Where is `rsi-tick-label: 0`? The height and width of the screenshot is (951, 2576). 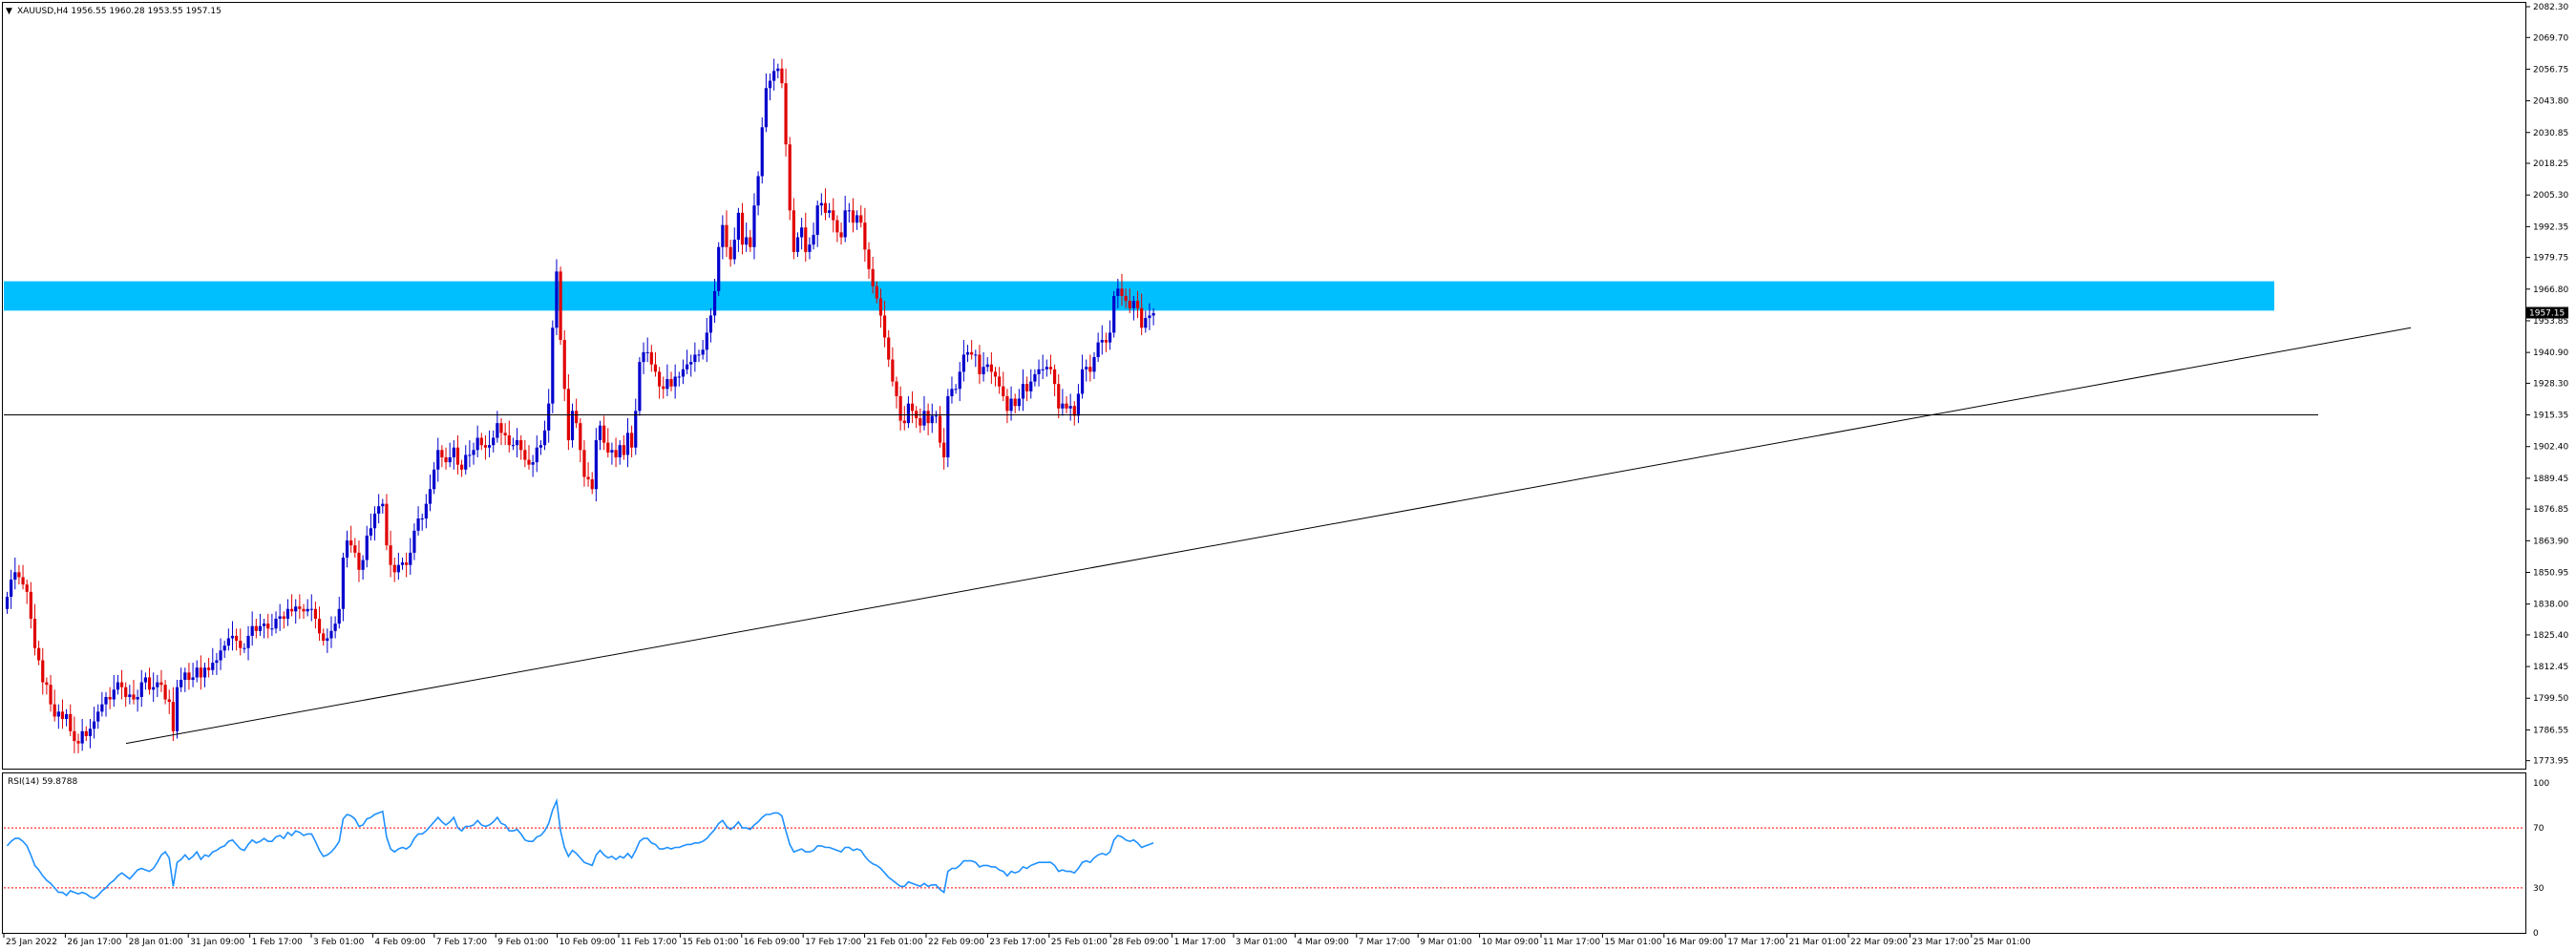
rsi-tick-label: 0 is located at coordinates (2536, 934).